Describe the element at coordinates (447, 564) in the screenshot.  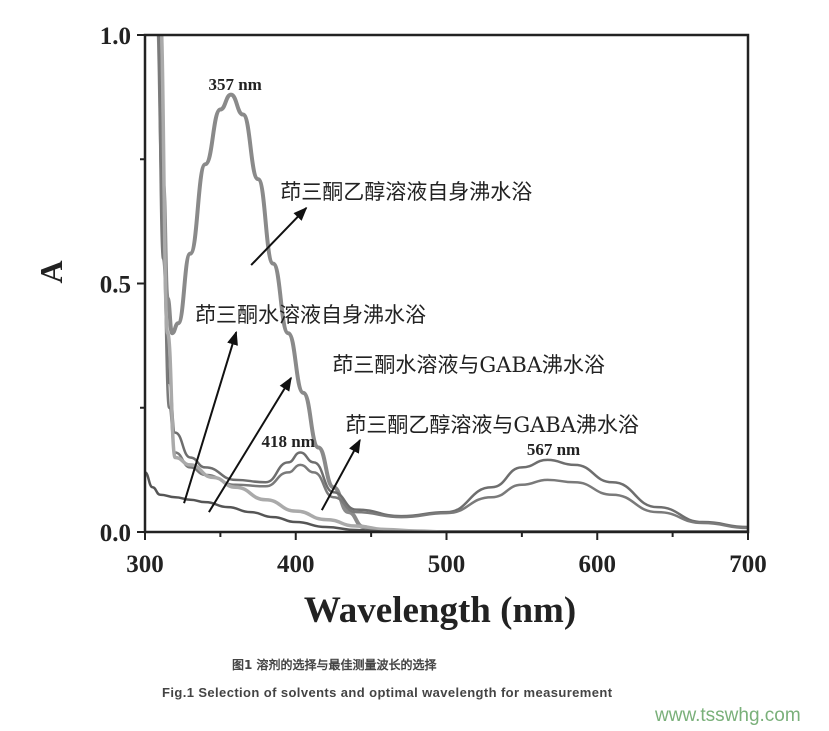
I see `x-tick-label: 500` at that location.